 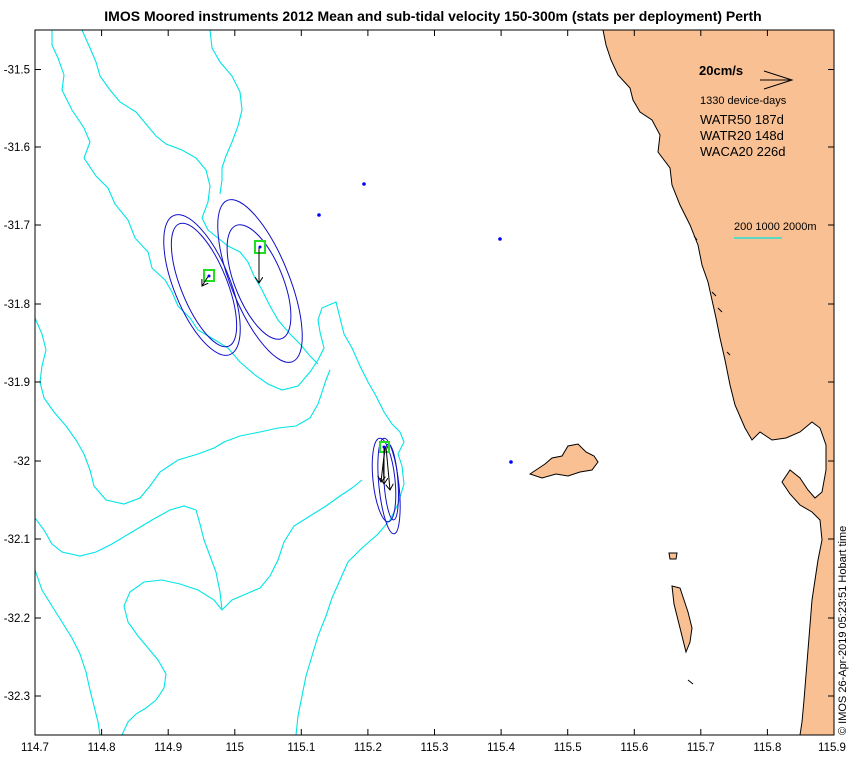 What do you see at coordinates (21, 462) in the screenshot?
I see `y-tick-label: -32` at bounding box center [21, 462].